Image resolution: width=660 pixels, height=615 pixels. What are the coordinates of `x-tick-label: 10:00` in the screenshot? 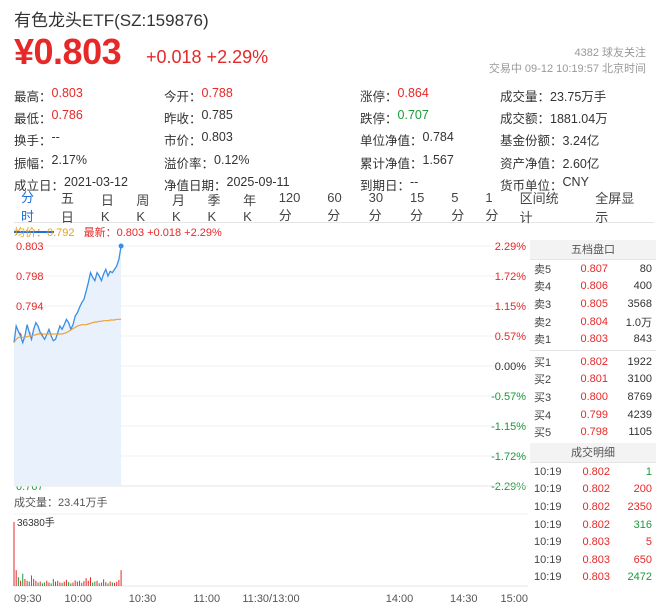 It's located at (78, 599).